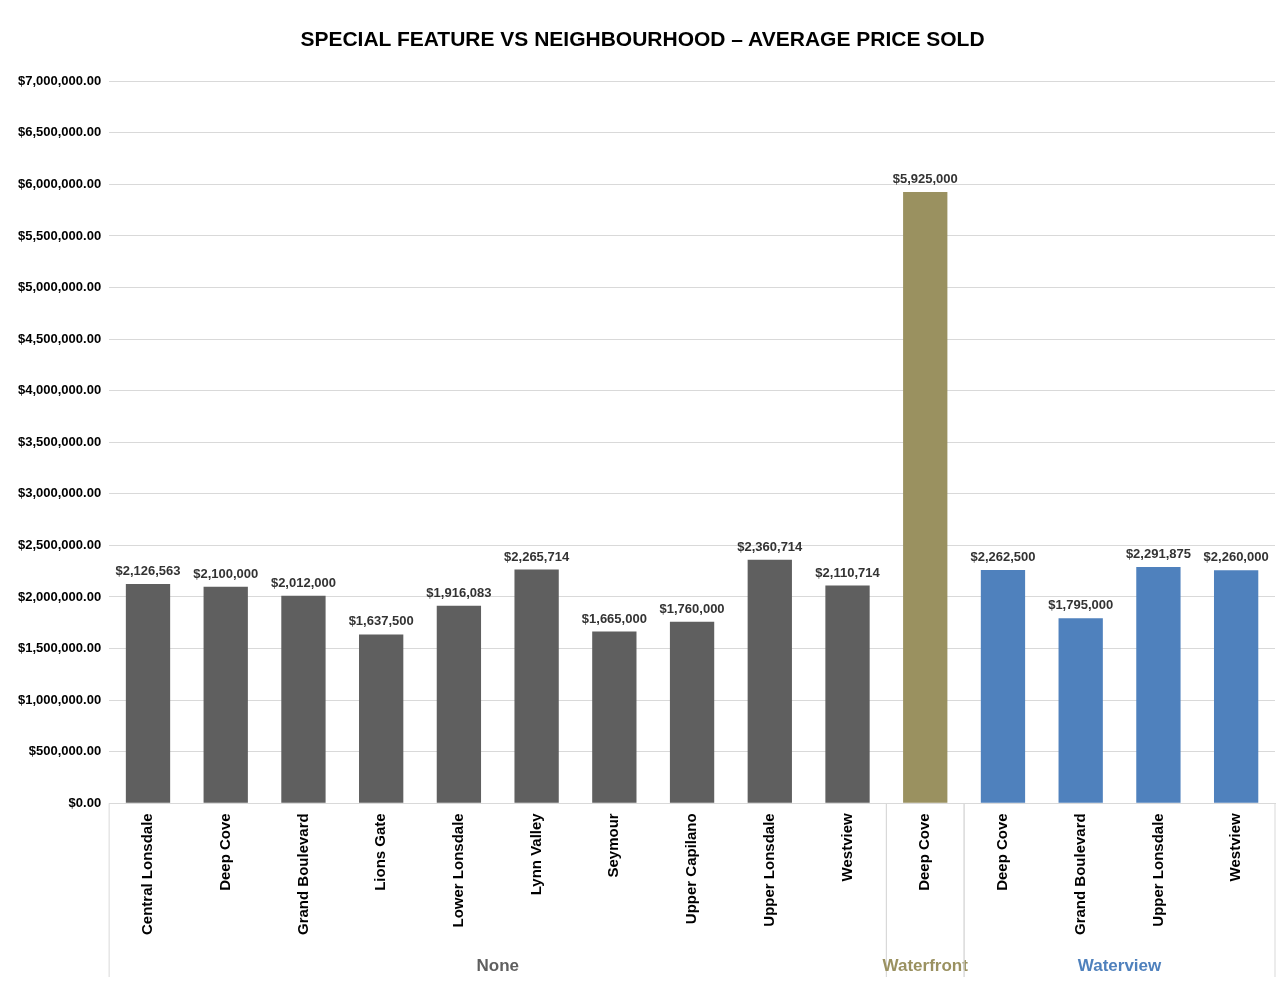 This screenshot has width=1287, height=981. I want to click on text: Waterview, so click(1120, 966).